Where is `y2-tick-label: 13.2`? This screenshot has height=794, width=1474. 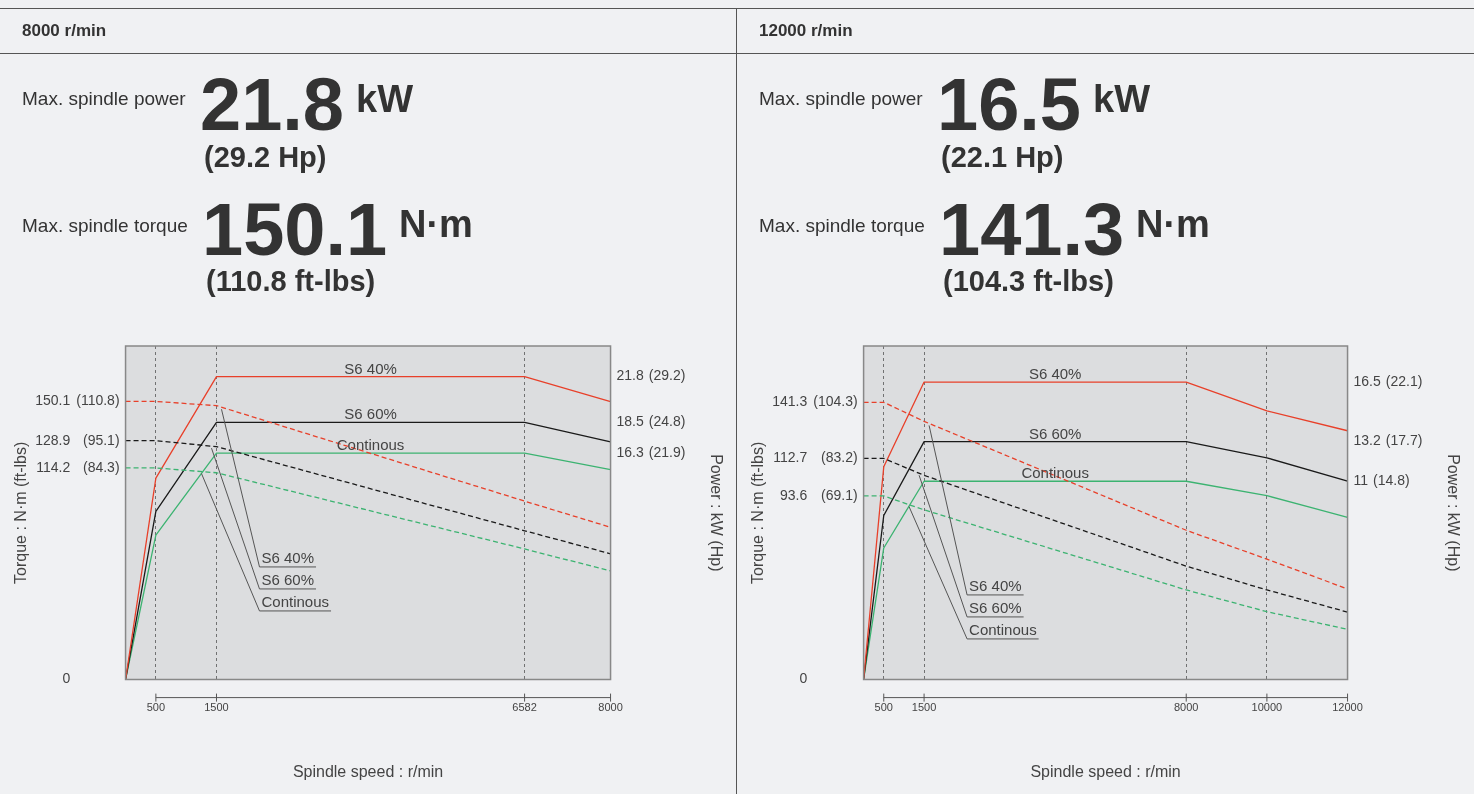 y2-tick-label: 13.2 is located at coordinates (1367, 440).